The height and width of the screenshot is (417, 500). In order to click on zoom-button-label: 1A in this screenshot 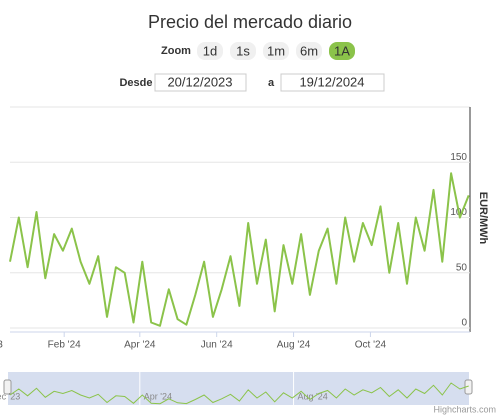, I will do `click(342, 50)`.